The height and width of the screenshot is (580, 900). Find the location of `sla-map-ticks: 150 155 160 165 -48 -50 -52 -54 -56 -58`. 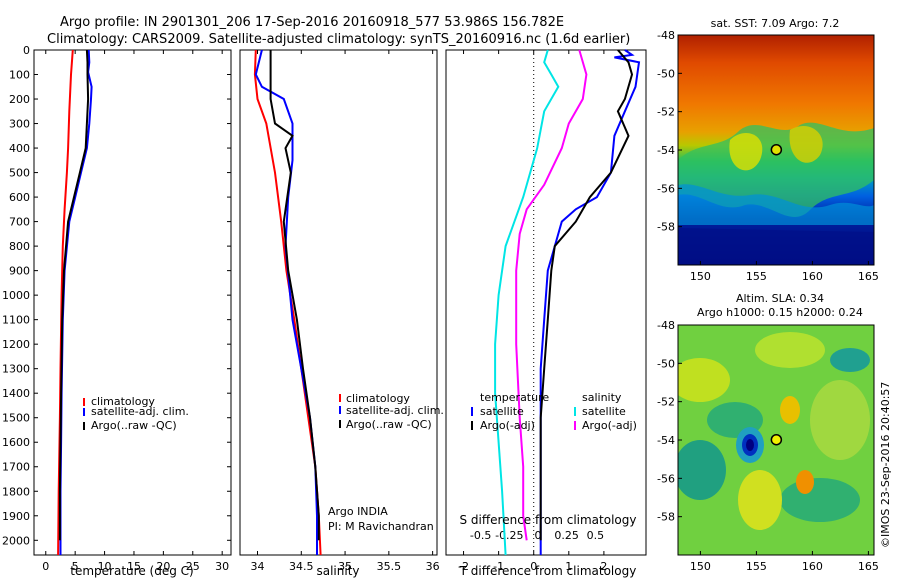

sla-map-ticks: 150 155 160 165 -48 -50 -52 -54 -56 -58 is located at coordinates (768, 446).